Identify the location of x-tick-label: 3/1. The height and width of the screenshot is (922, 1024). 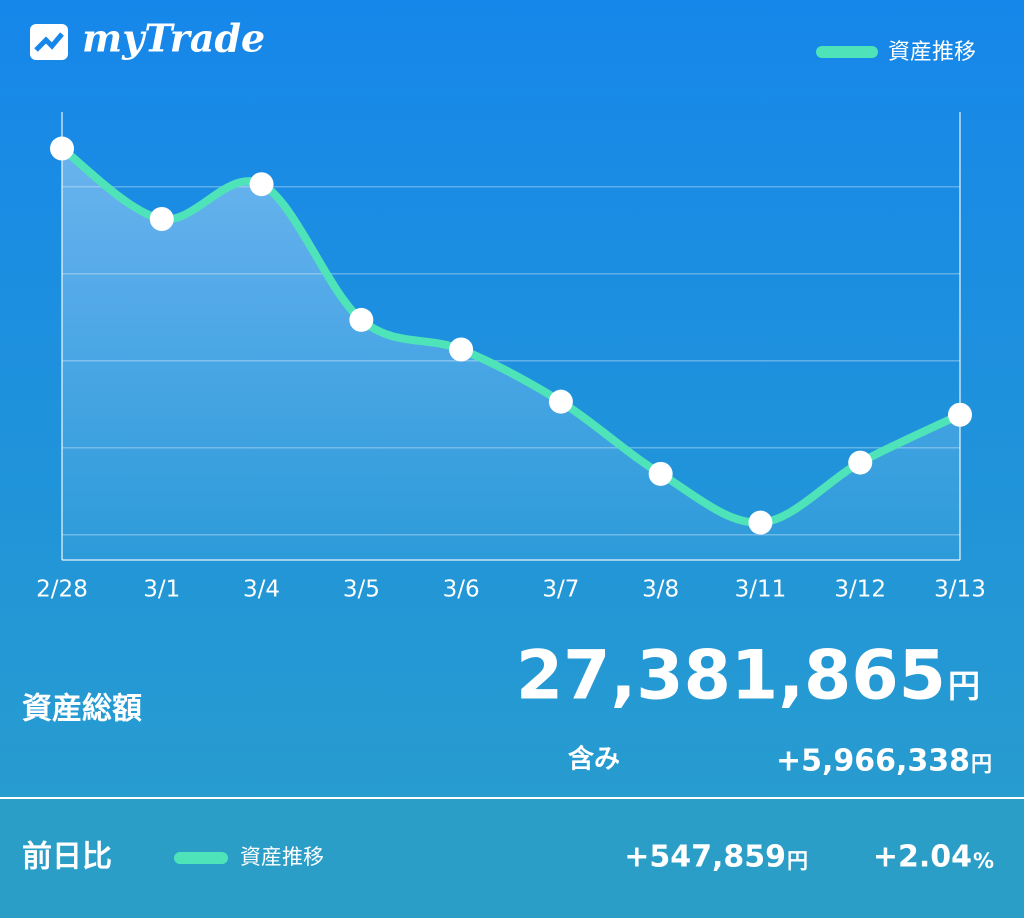
(161, 590).